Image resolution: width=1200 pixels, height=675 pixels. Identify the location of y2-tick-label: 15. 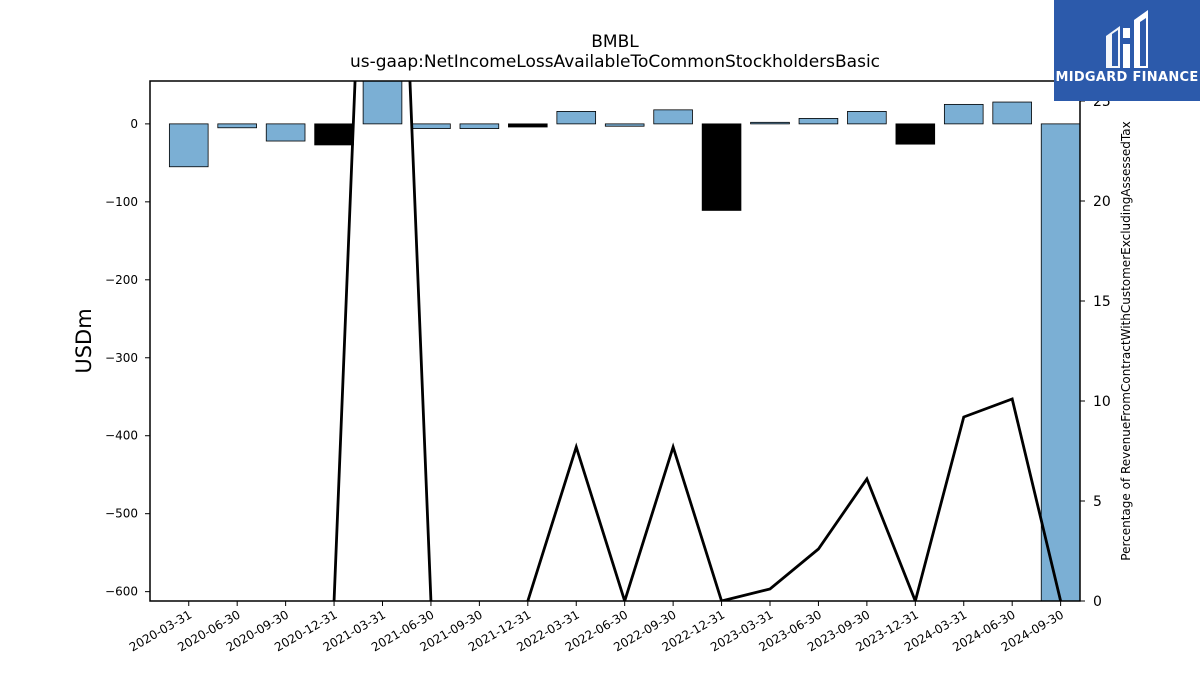
(1102, 302).